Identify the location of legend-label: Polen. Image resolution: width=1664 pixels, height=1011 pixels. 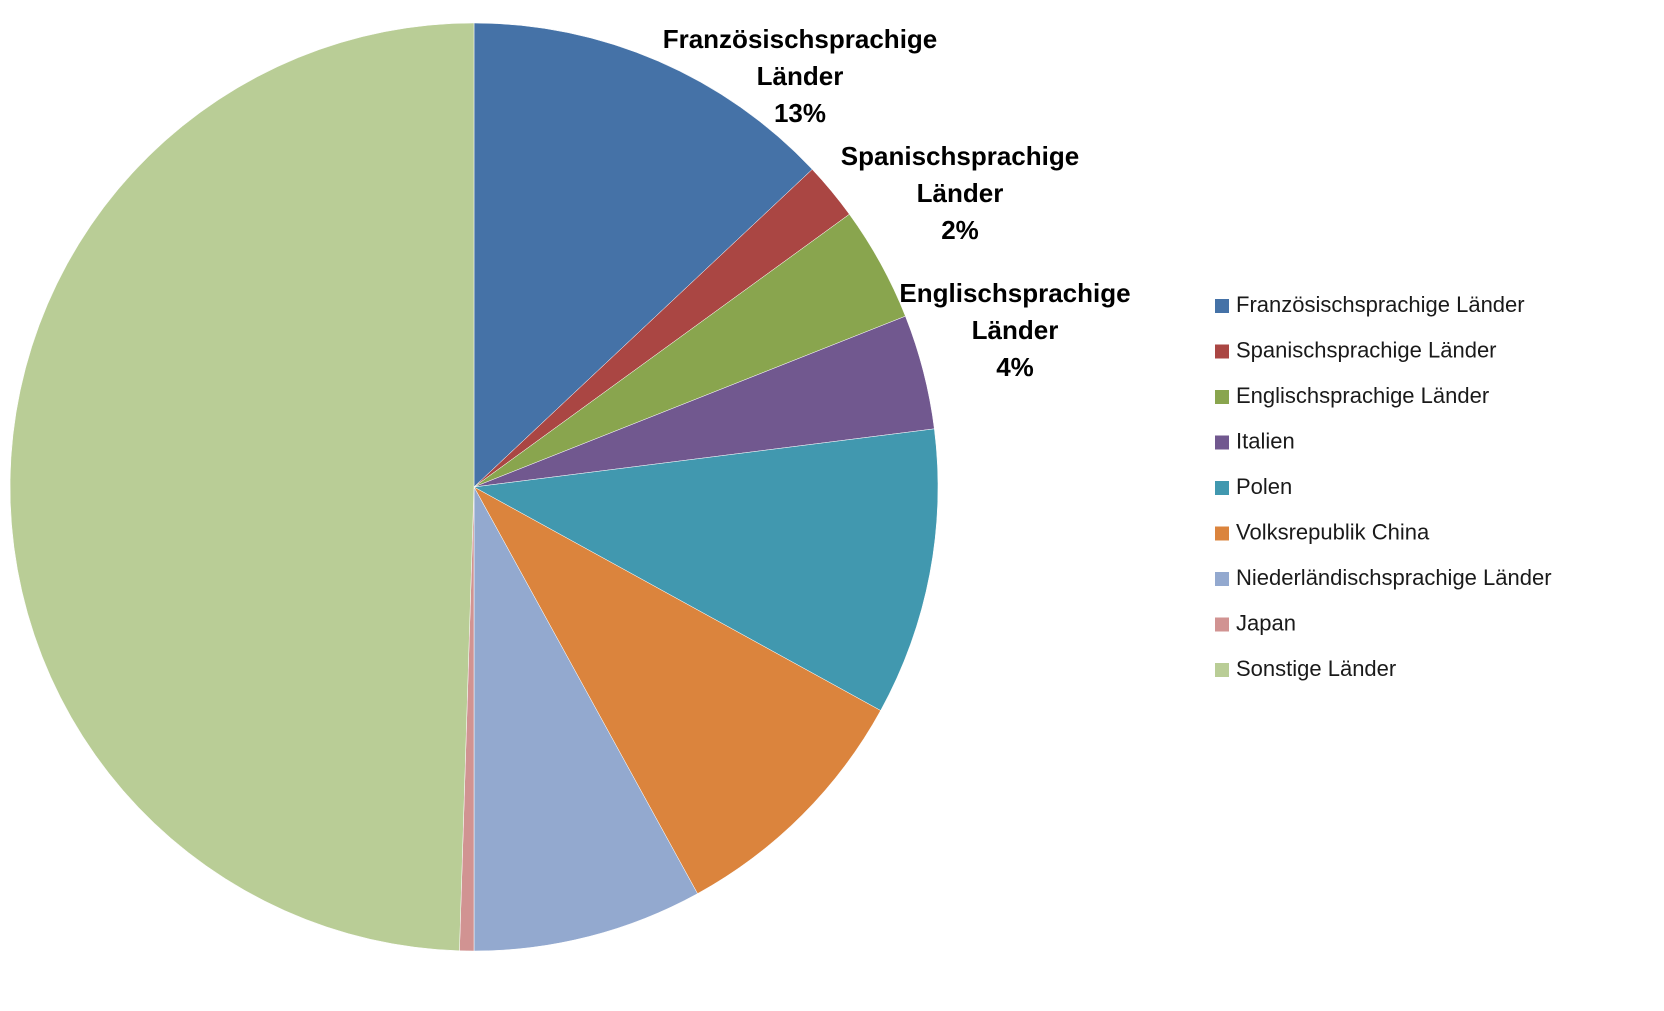
(1264, 486).